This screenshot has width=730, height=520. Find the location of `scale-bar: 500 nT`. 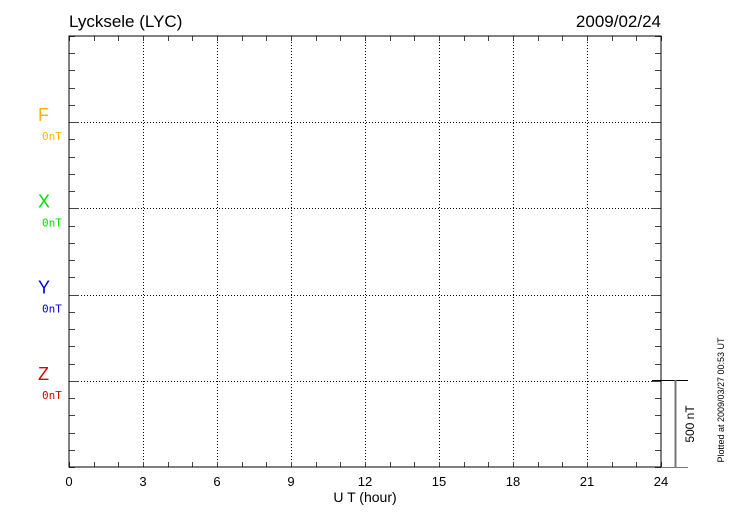

scale-bar: 500 nT is located at coordinates (674, 424).